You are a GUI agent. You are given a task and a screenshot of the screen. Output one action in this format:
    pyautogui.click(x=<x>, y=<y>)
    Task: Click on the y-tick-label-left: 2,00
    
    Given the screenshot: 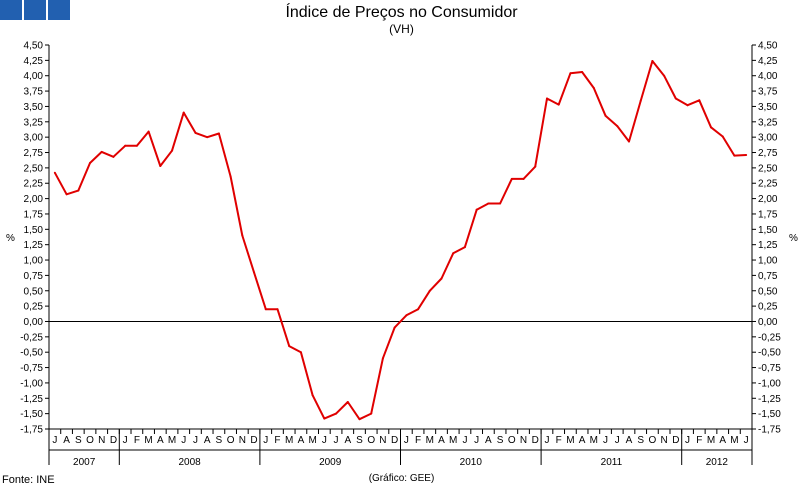 What is the action you would take?
    pyautogui.click(x=34, y=199)
    